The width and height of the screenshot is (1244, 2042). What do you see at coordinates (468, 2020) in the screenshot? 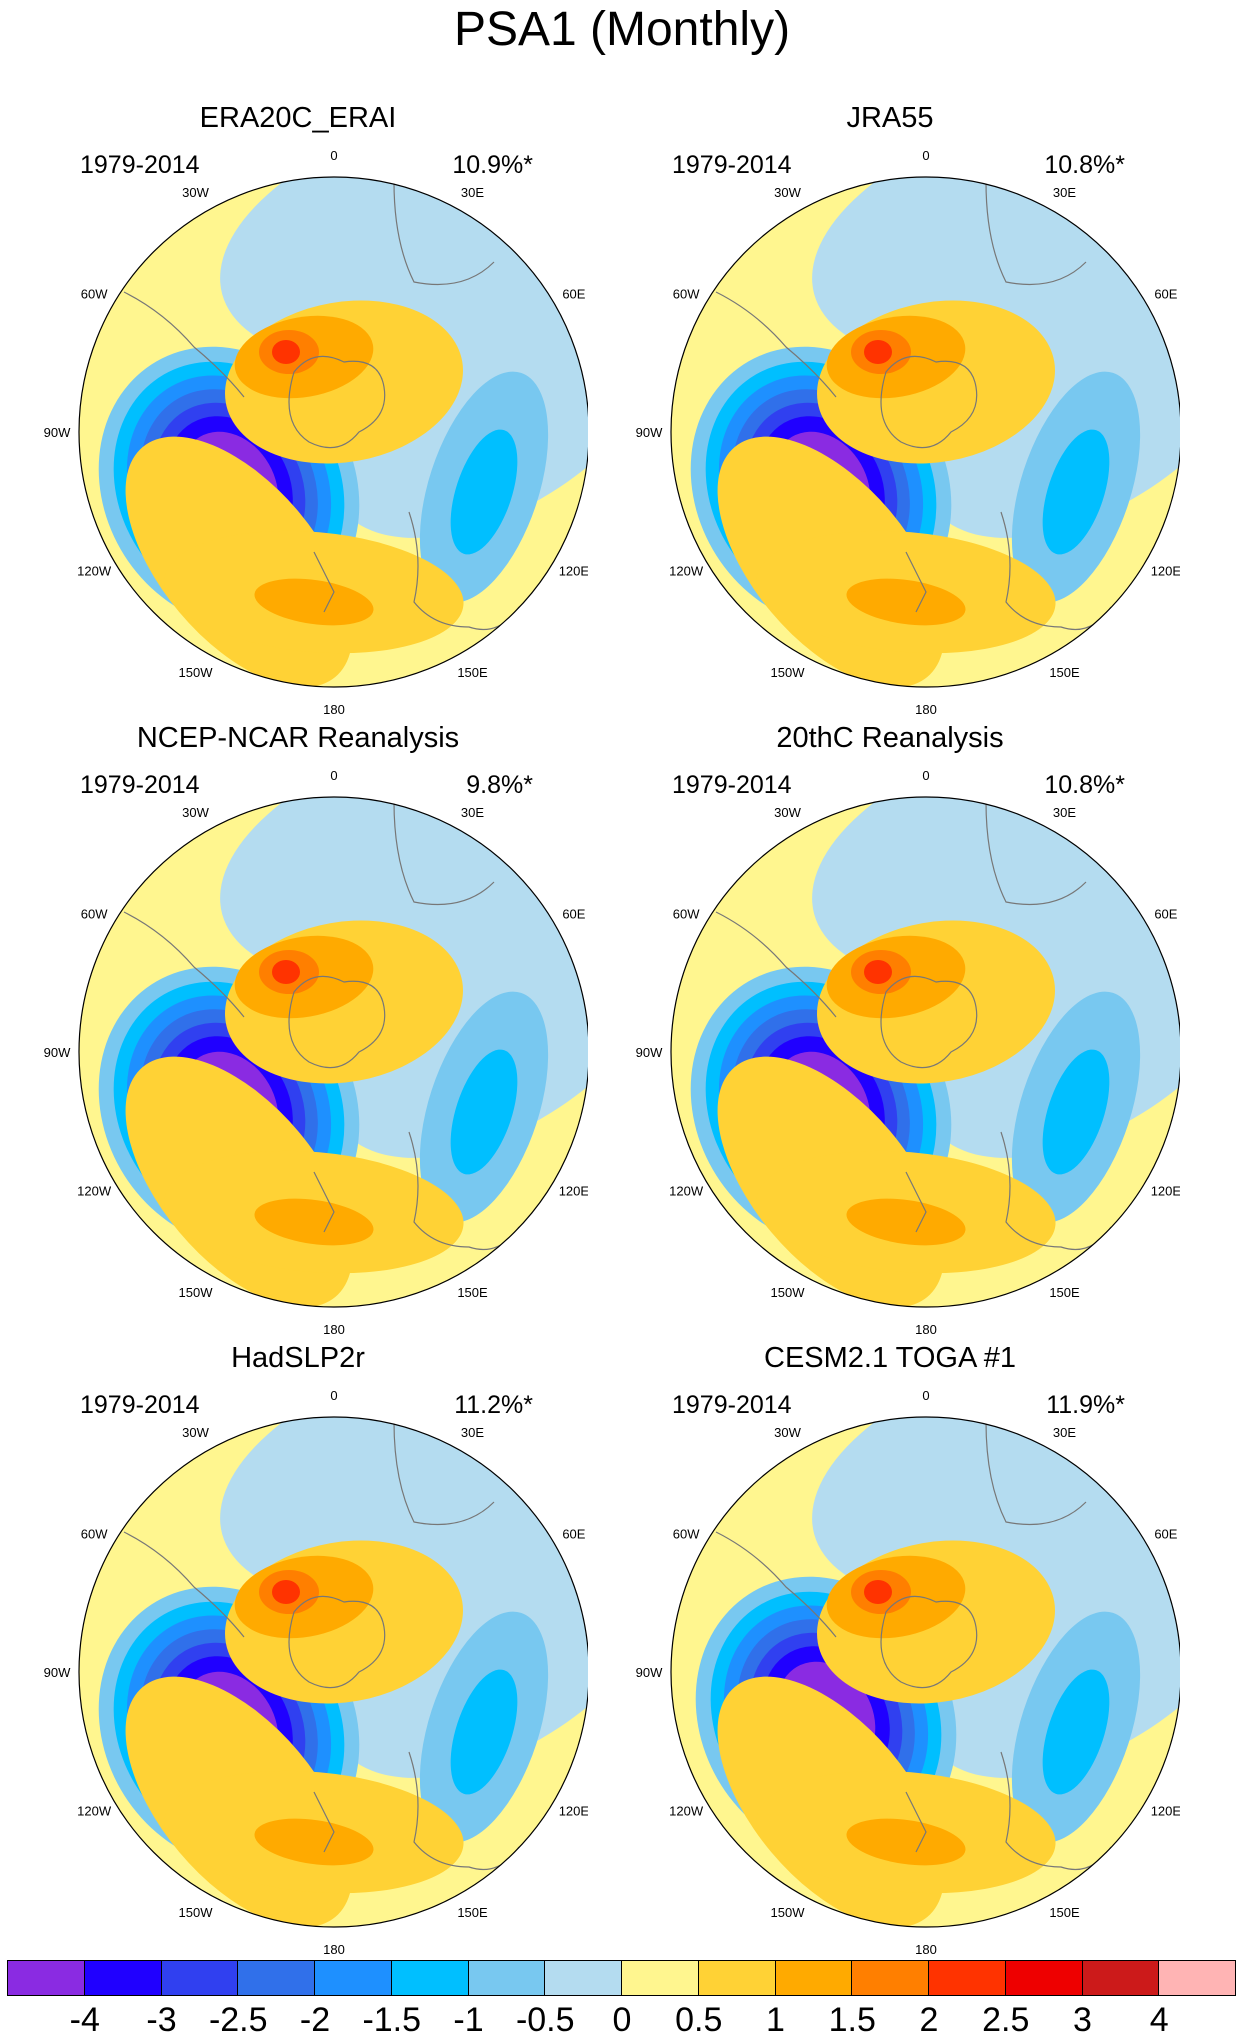
I see `colorbar-tick-label: -1` at bounding box center [468, 2020].